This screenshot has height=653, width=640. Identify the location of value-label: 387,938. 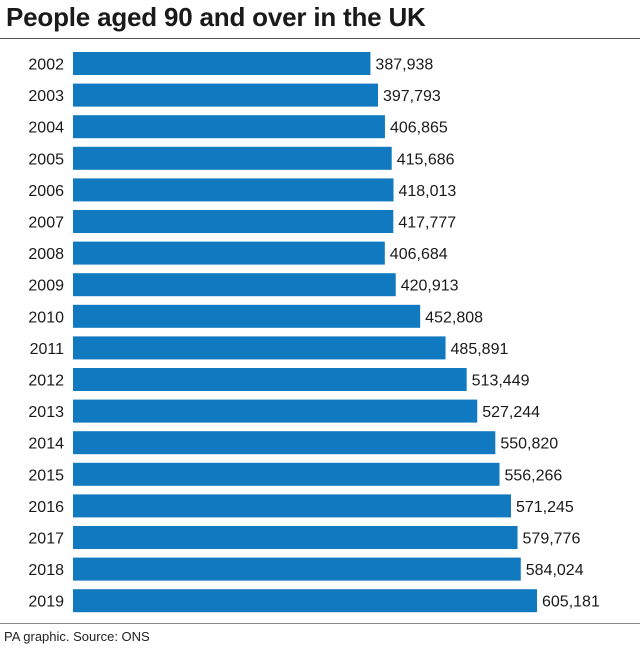
(404, 65).